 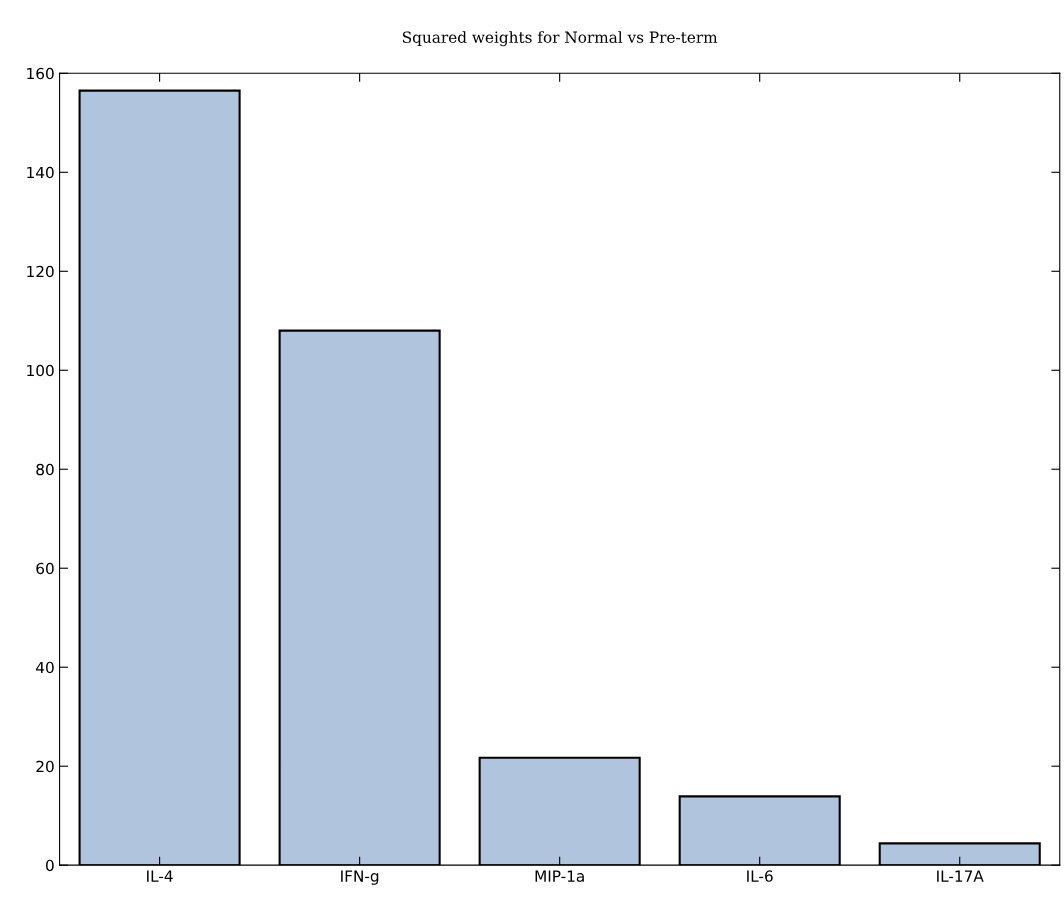 I want to click on y-tick-label: 100, so click(x=40, y=370).